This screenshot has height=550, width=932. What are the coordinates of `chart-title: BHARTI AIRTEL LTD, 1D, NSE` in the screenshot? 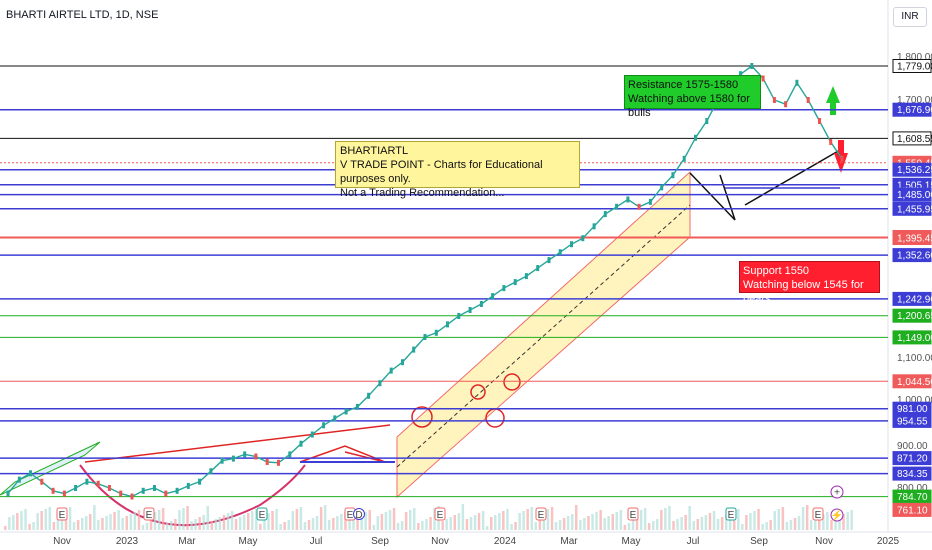 It's located at (82, 15).